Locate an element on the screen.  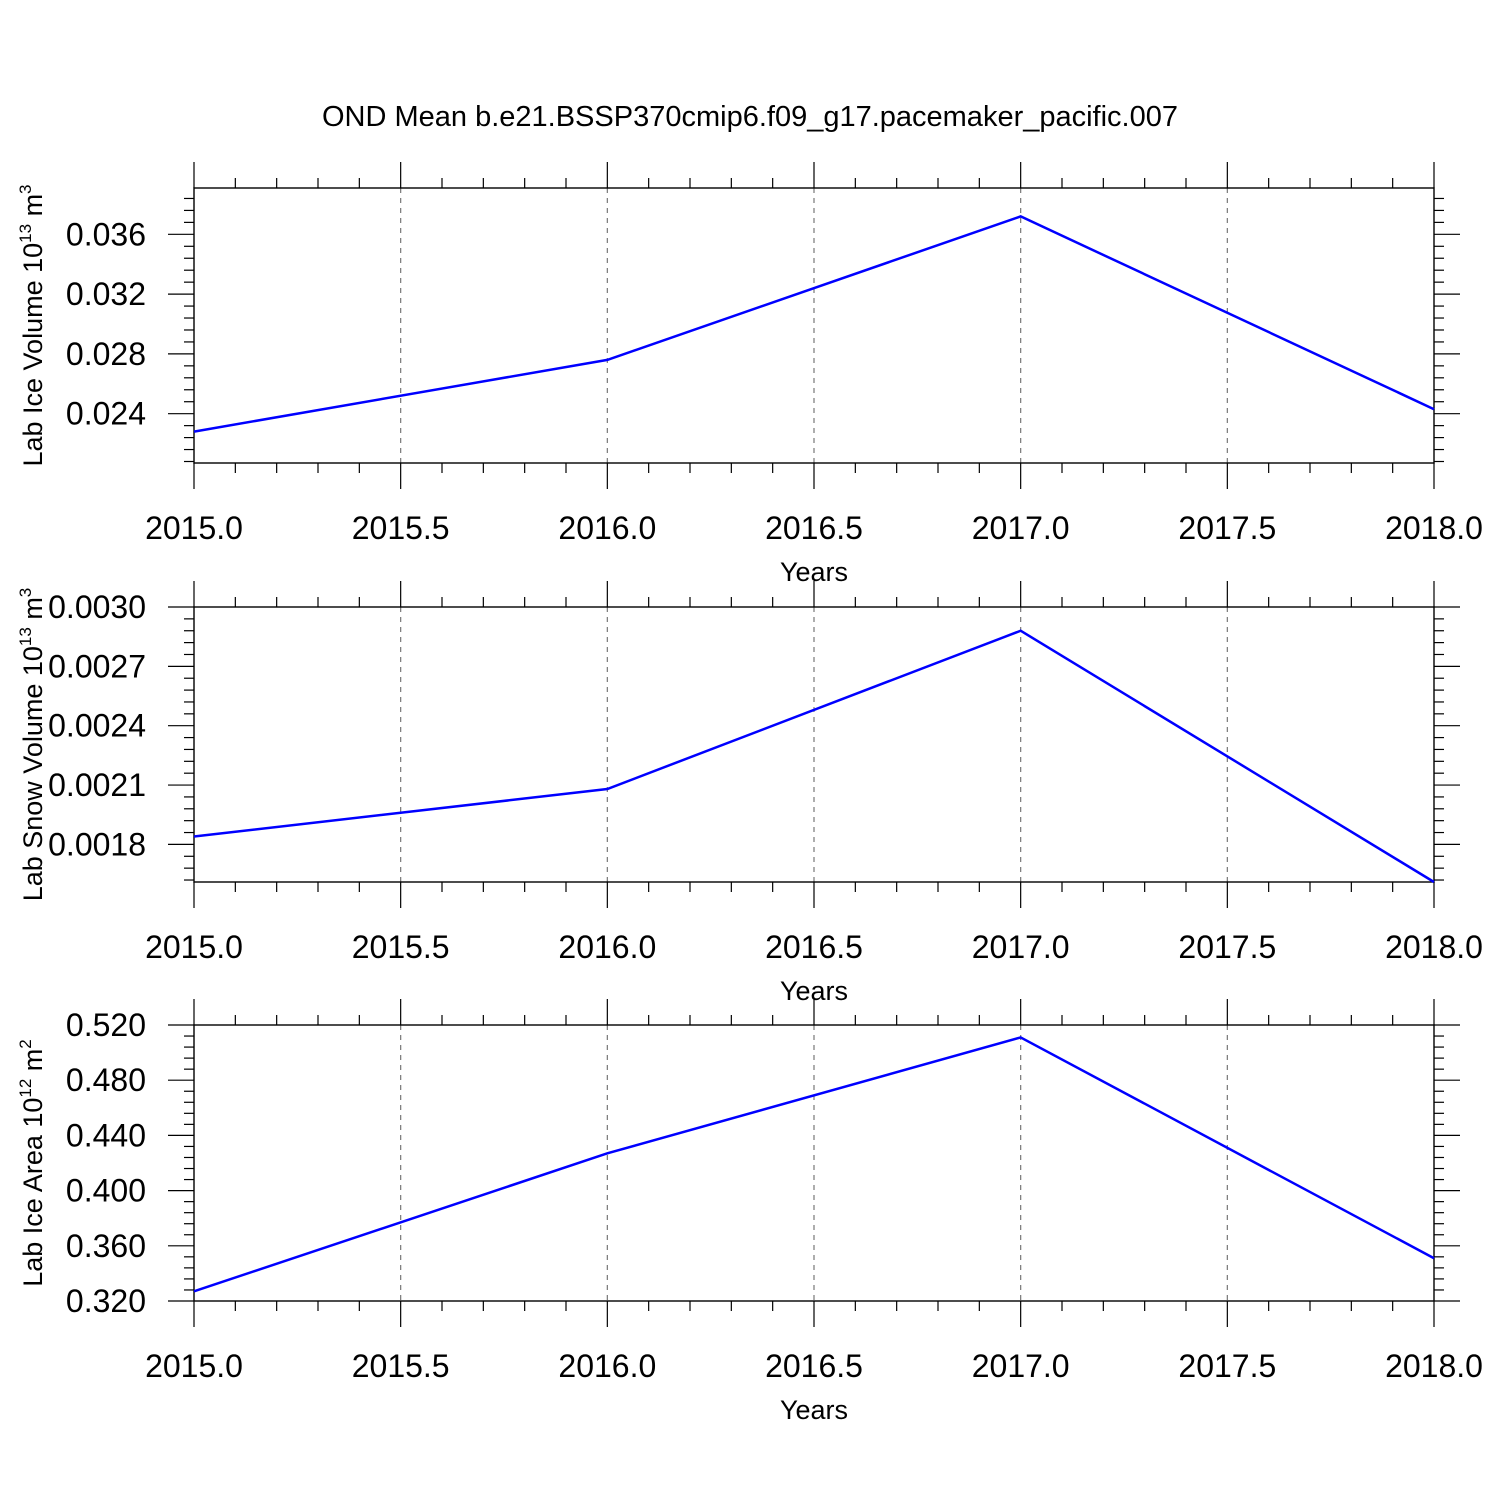
y-tick-label: 0.028 is located at coordinates (106, 354).